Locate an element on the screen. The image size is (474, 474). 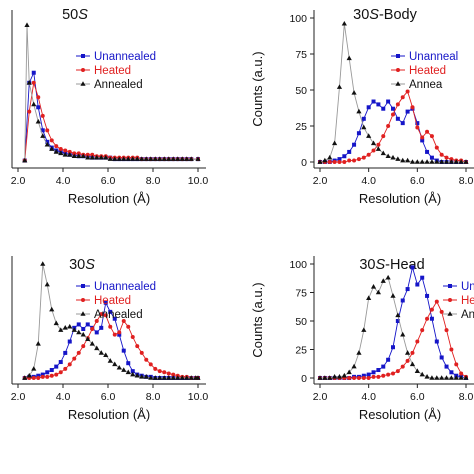
y-tick-label: 100 is located at coordinates (298, 265).